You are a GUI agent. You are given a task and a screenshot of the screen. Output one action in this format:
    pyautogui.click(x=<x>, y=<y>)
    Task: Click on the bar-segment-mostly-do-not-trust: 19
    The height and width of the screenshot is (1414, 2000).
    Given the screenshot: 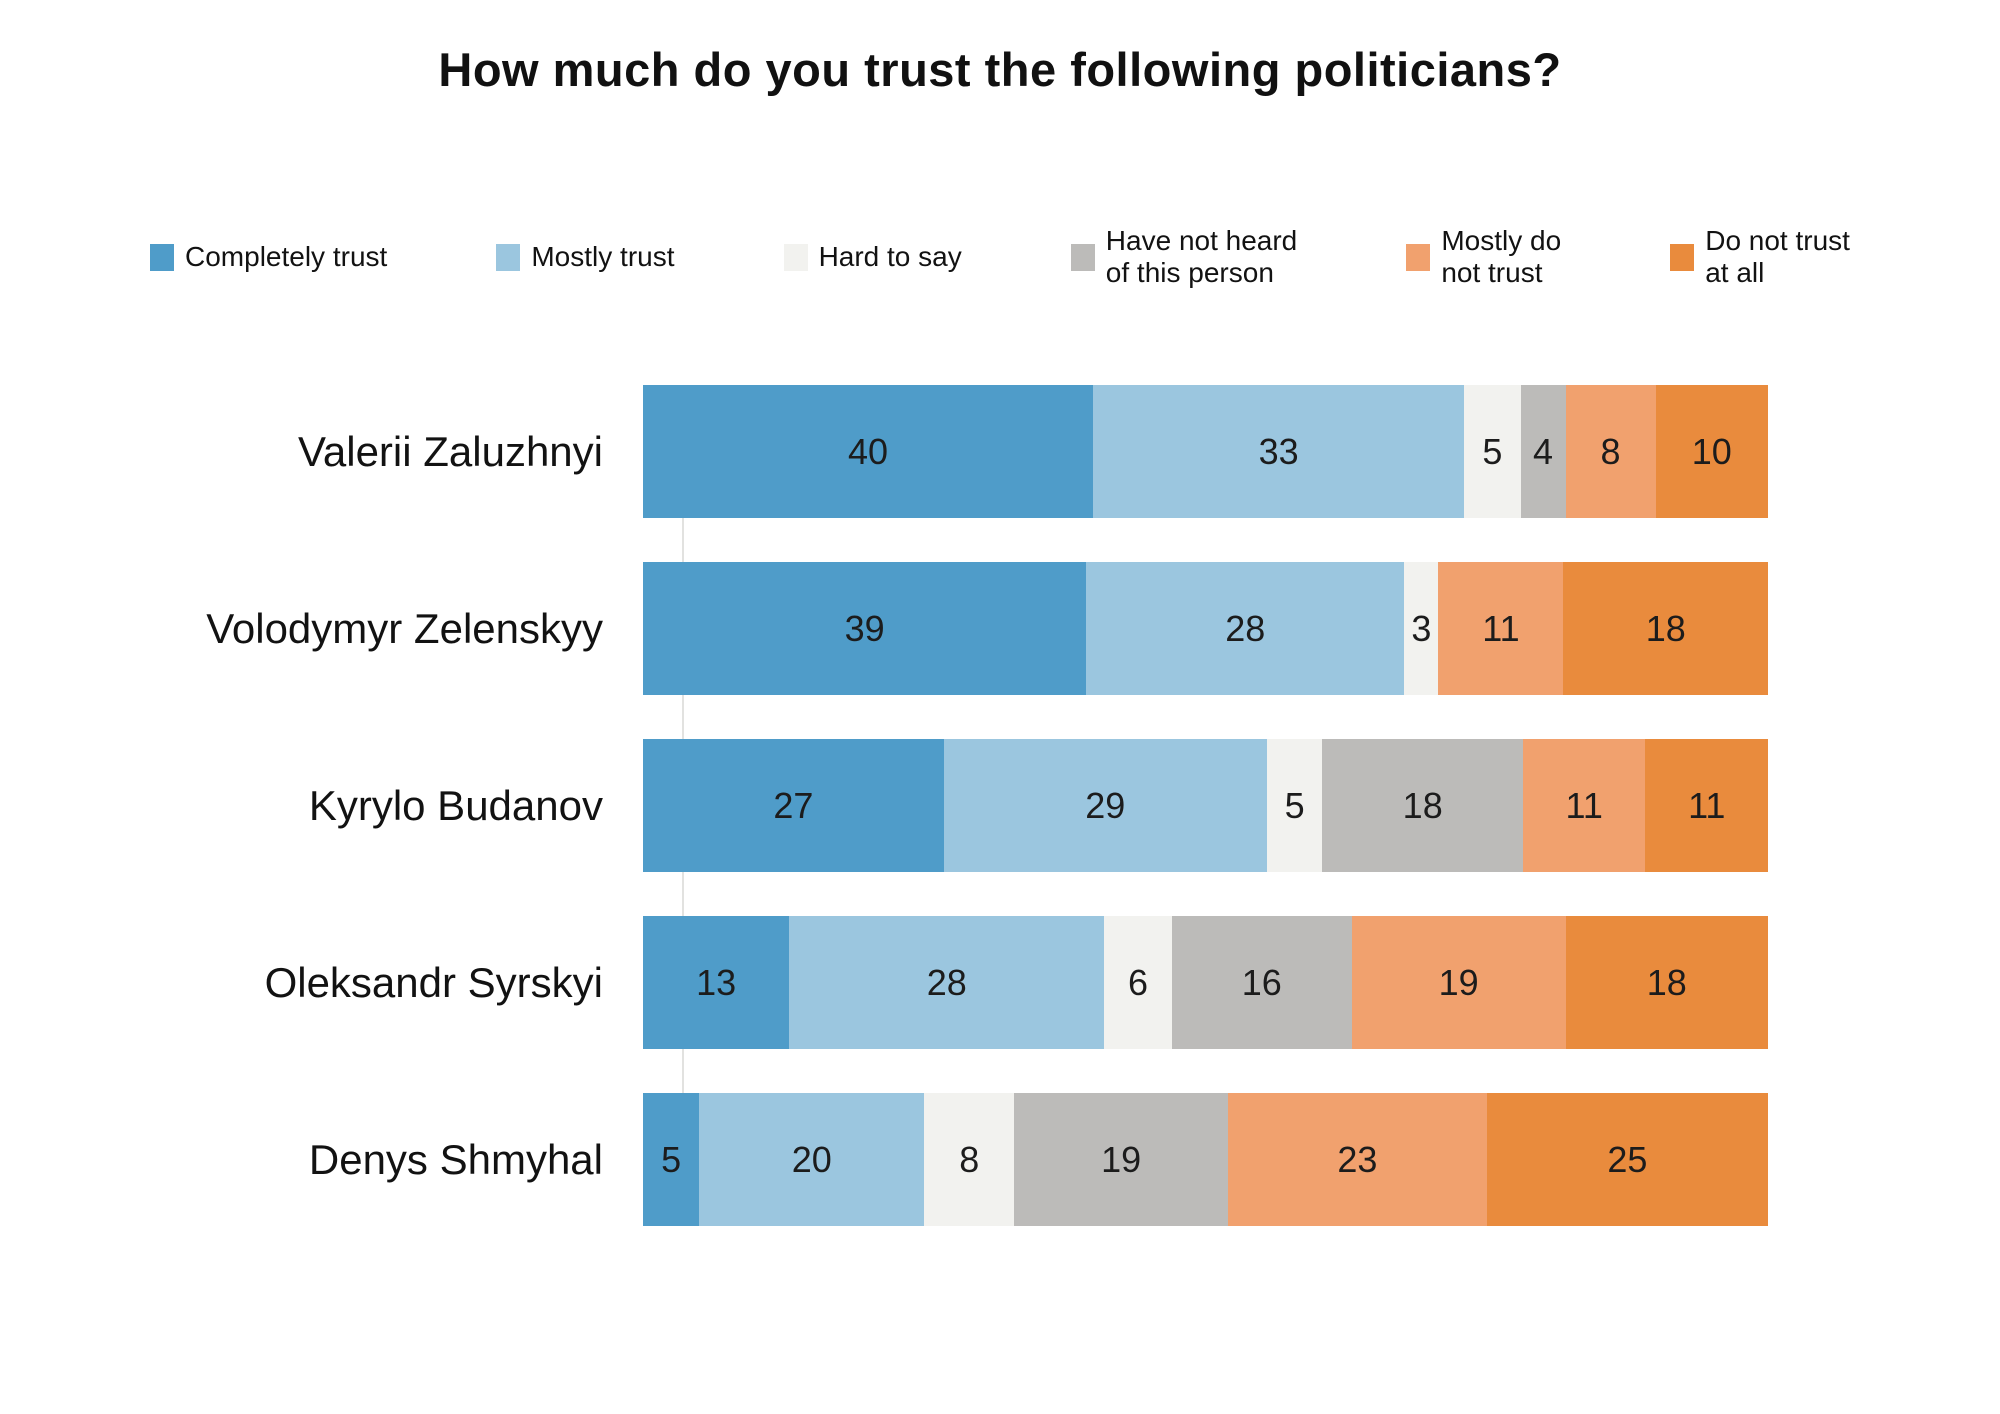 What is the action you would take?
    pyautogui.click(x=1458, y=983)
    